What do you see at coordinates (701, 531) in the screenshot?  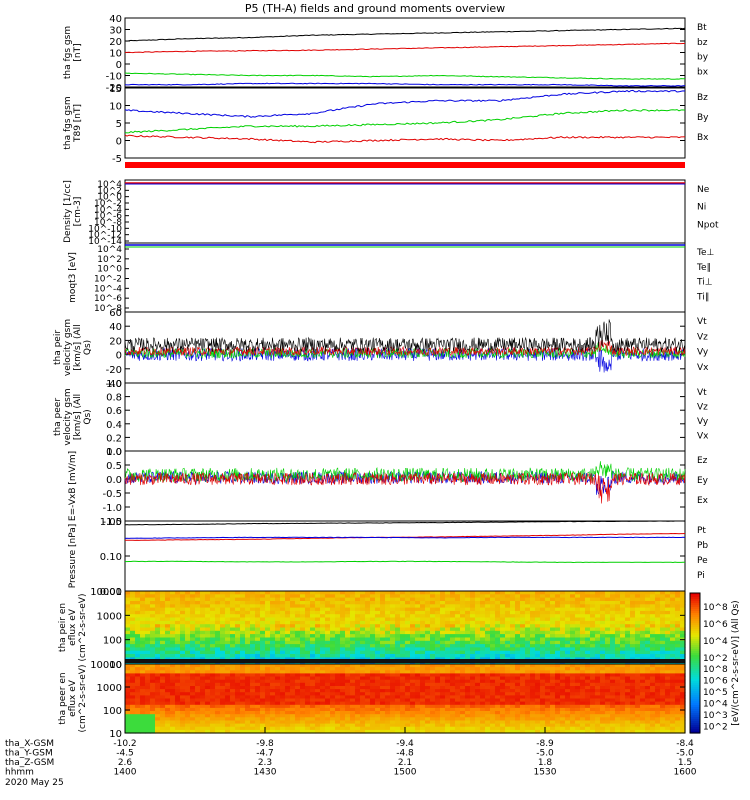 I see `legend-Pt: Pt` at bounding box center [701, 531].